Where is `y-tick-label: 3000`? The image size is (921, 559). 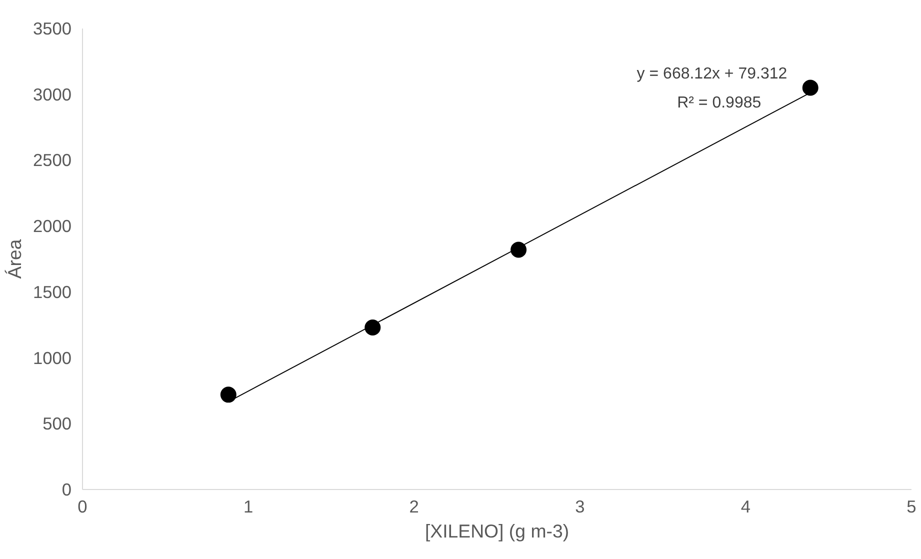 y-tick-label: 3000 is located at coordinates (52, 94).